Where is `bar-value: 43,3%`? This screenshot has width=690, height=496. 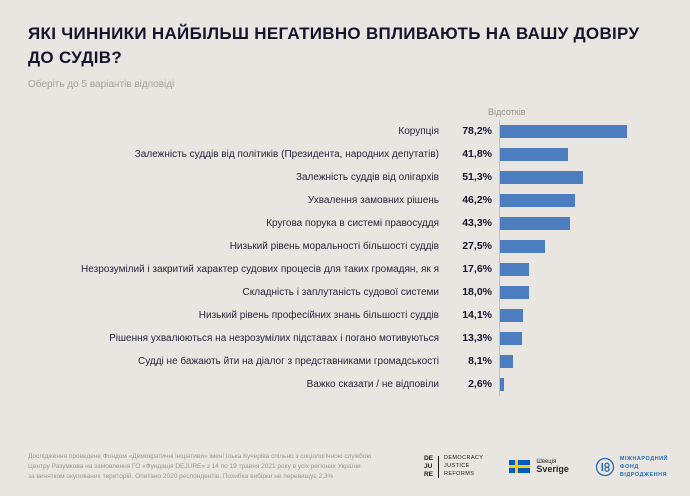 bar-value: 43,3% is located at coordinates (477, 223).